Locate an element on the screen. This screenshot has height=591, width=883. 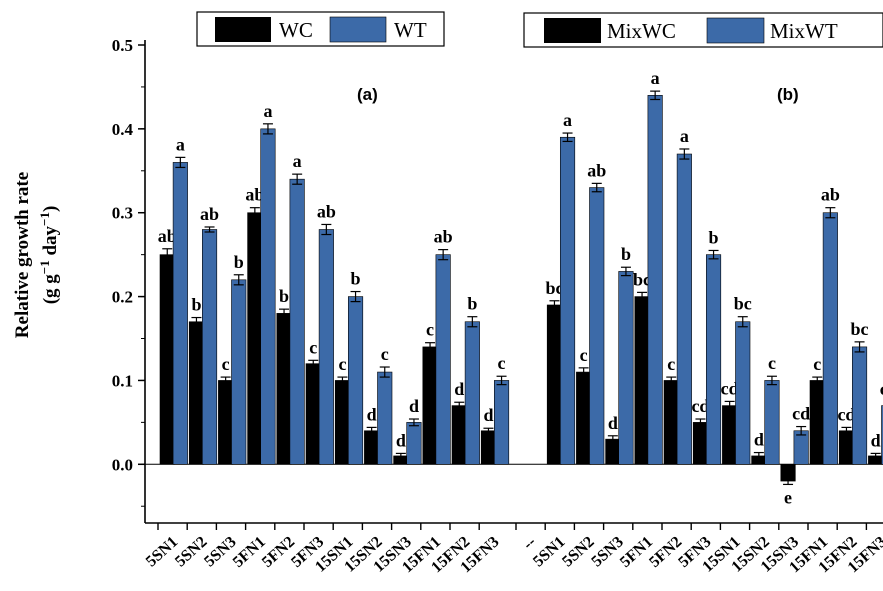
legend-label-wt: WT is located at coordinates (410, 30).